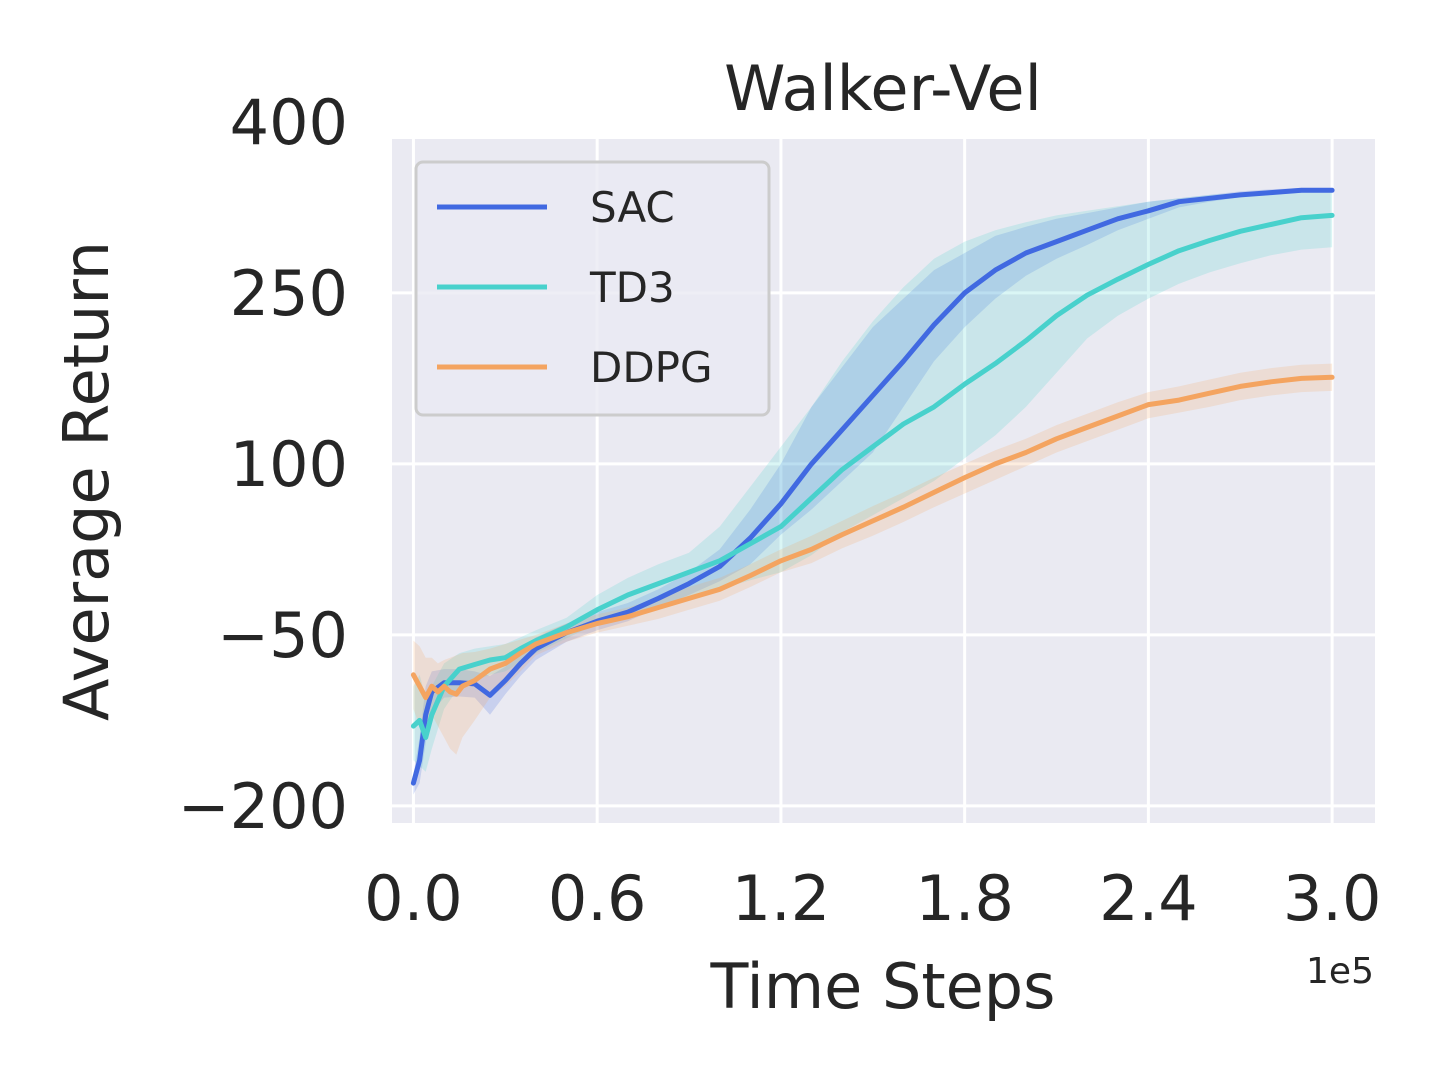 The width and height of the screenshot is (1440, 1080). Describe the element at coordinates (883, 986) in the screenshot. I see `x-axis-label: Time Steps` at that location.